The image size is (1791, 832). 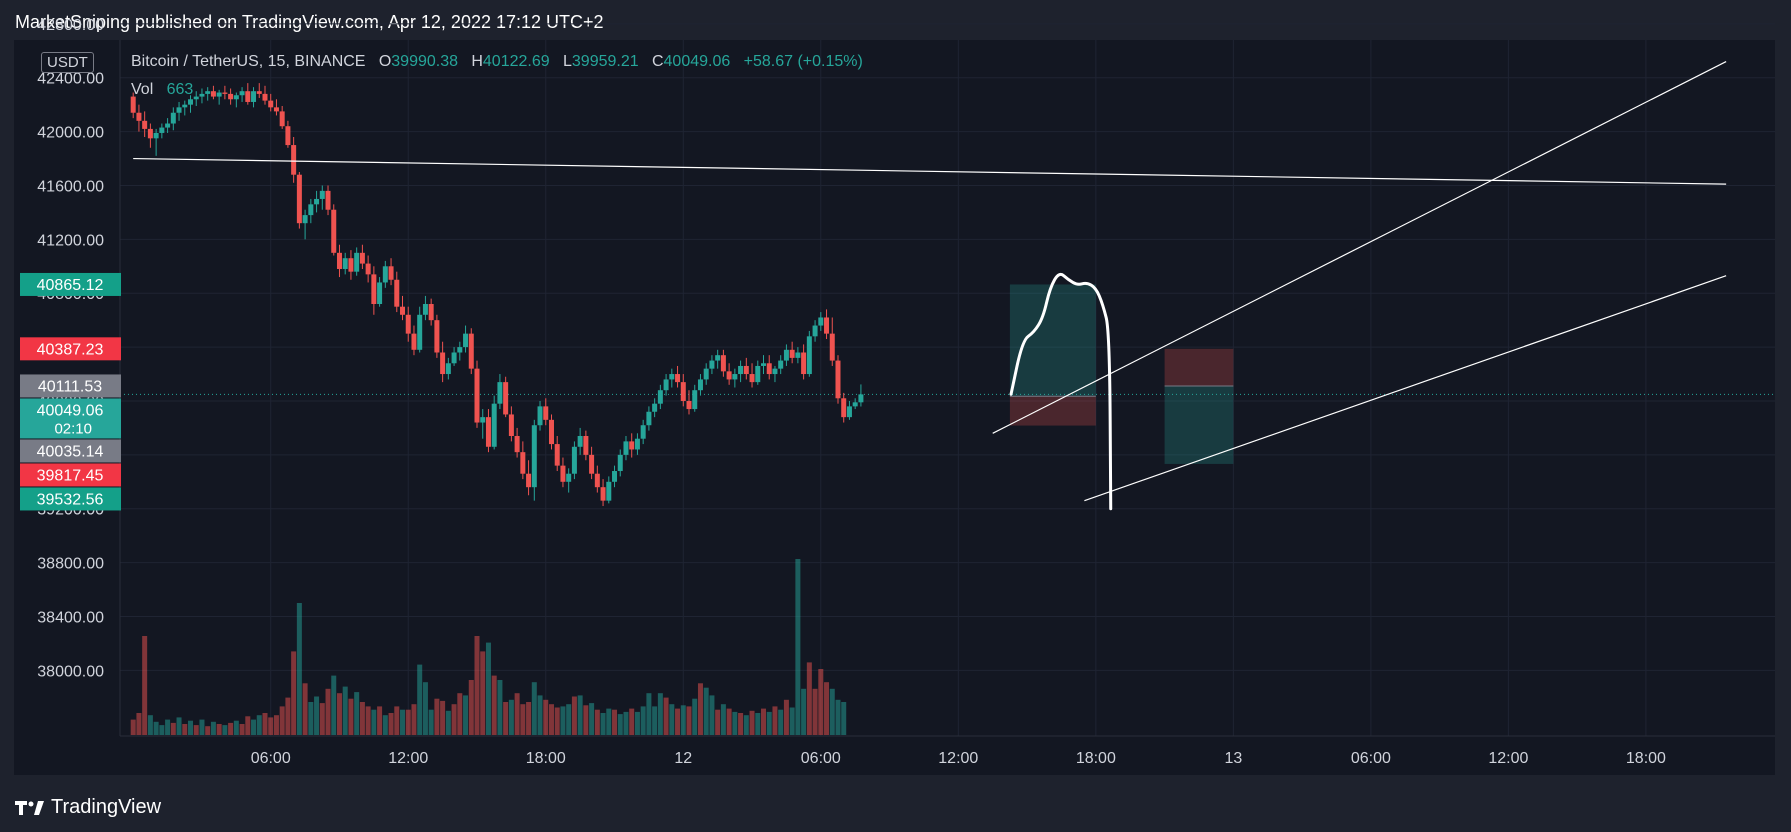 What do you see at coordinates (70, 349) in the screenshot?
I see `price-label-text: 40387.23` at bounding box center [70, 349].